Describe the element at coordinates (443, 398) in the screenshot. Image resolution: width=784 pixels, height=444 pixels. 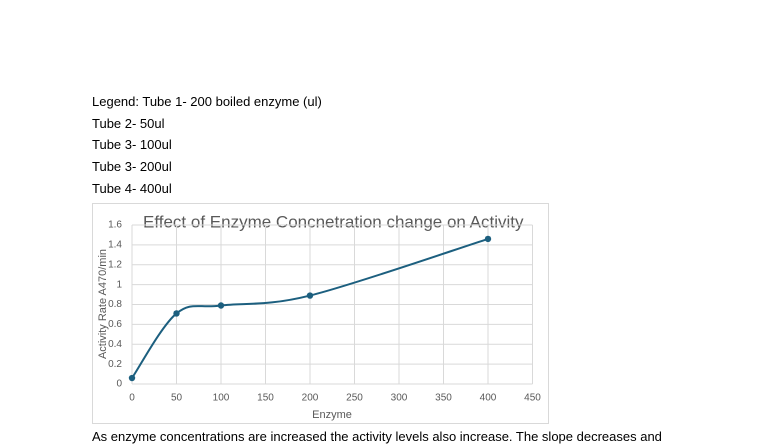
I see `x-tick-label: 350` at that location.